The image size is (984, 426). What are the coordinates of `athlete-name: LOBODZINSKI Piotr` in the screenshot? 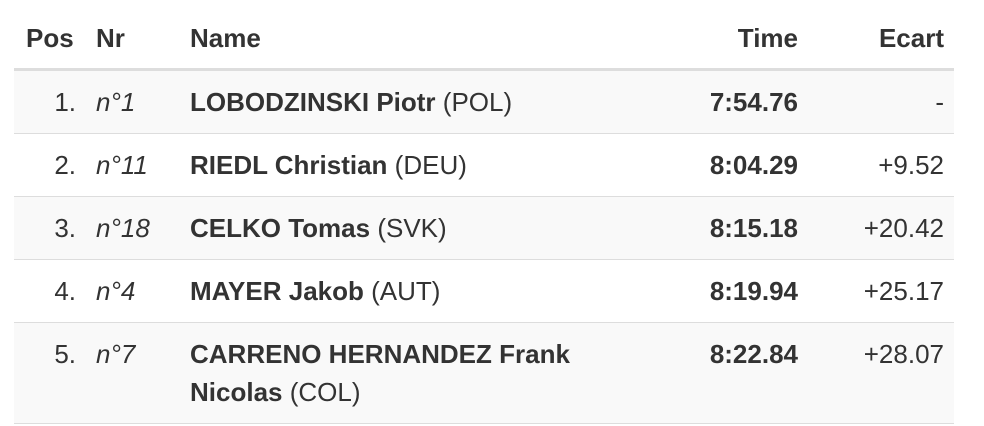 It's located at (313, 102).